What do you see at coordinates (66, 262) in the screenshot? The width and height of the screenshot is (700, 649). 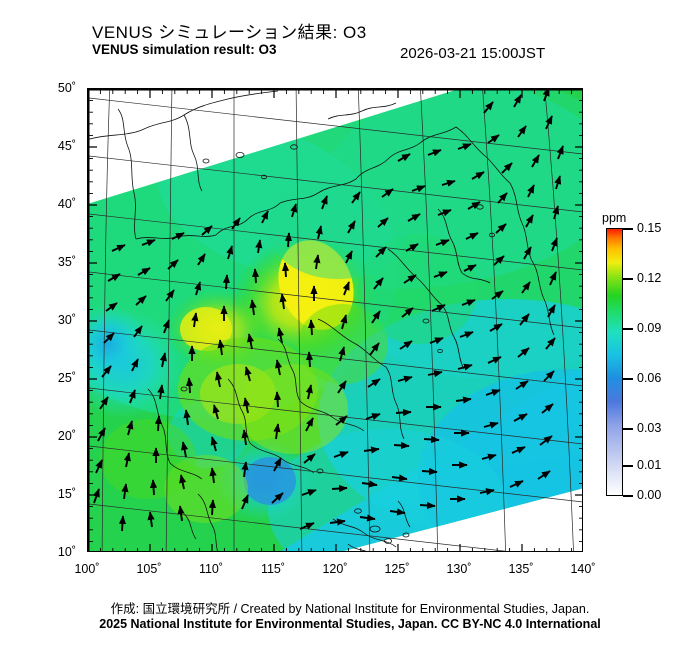 I see `y-tick-35: 35˚` at bounding box center [66, 262].